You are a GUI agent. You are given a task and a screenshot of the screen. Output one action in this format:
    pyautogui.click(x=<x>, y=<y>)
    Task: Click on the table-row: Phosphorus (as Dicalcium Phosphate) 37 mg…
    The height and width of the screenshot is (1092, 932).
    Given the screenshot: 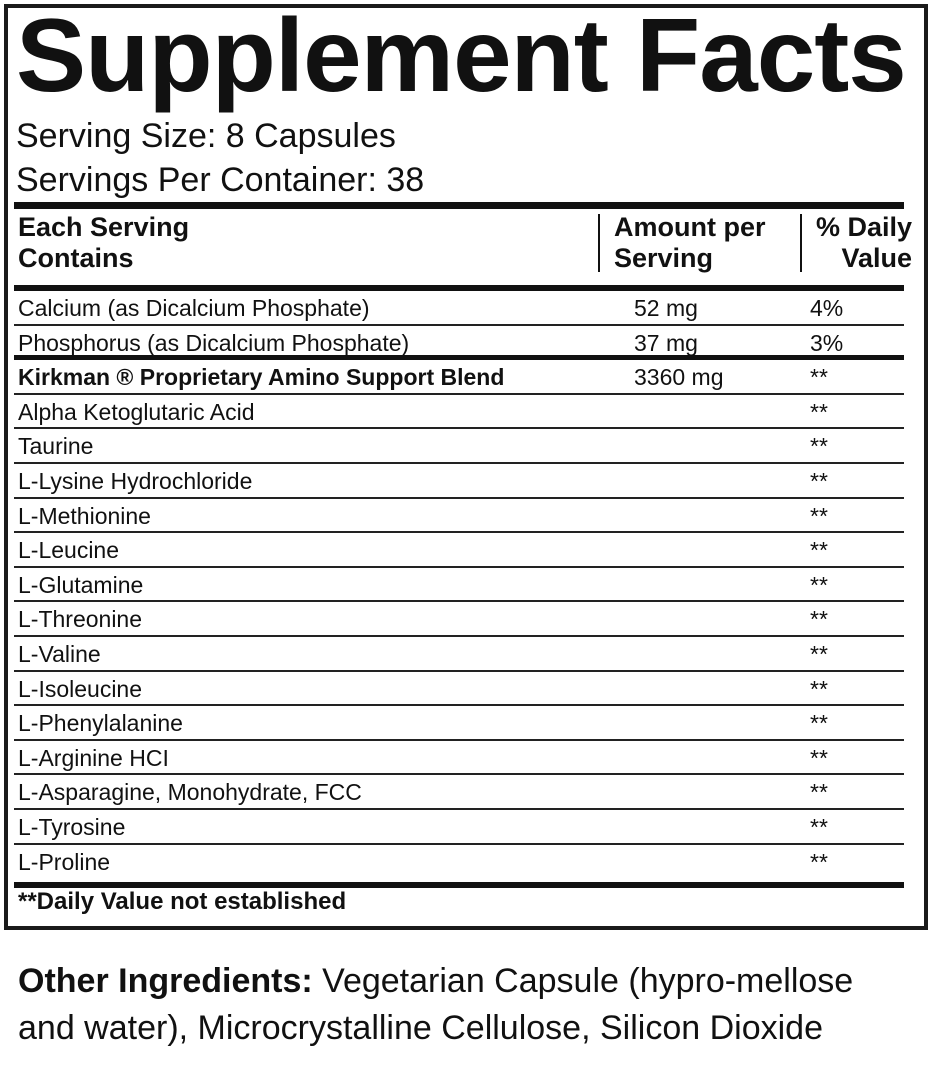 What is the action you would take?
    pyautogui.click(x=459, y=343)
    